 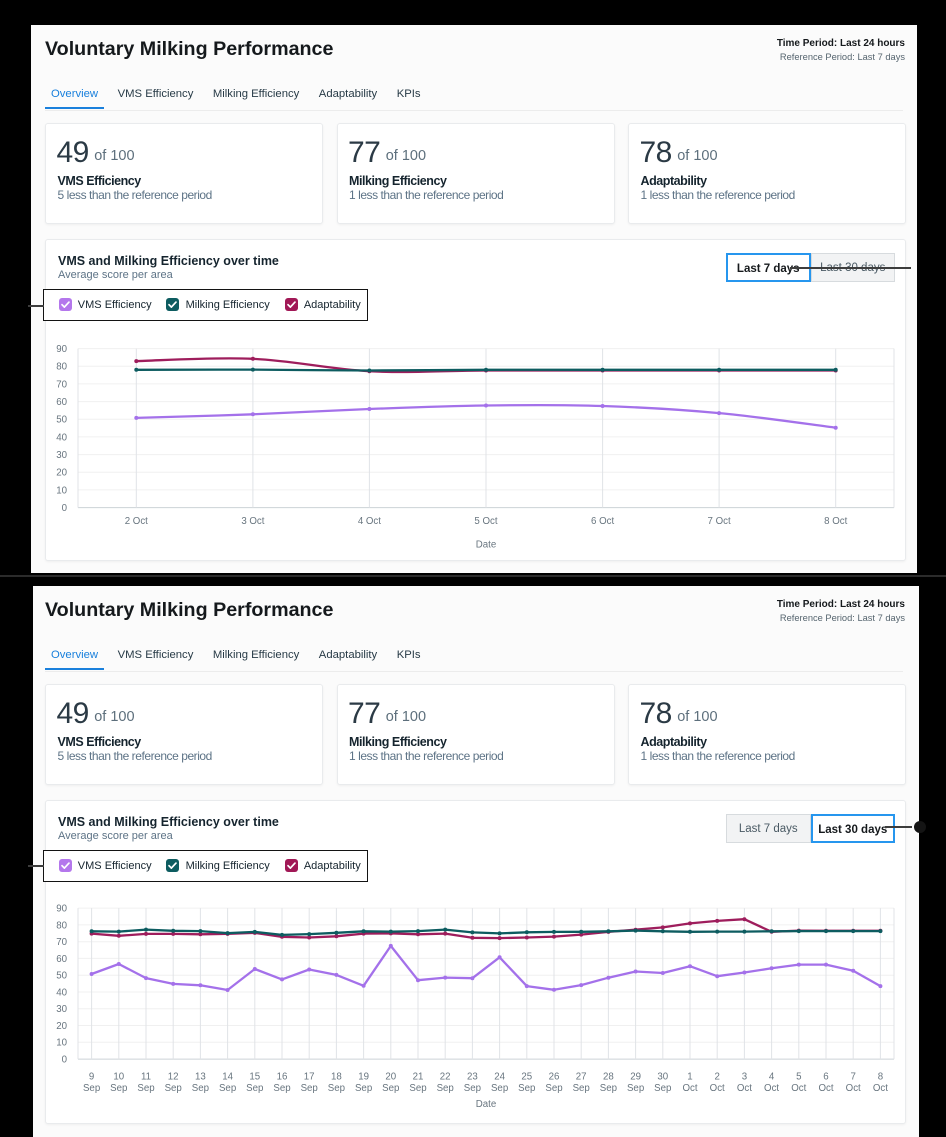 What do you see at coordinates (526, 1076) in the screenshot?
I see `svg-text: 25` at bounding box center [526, 1076].